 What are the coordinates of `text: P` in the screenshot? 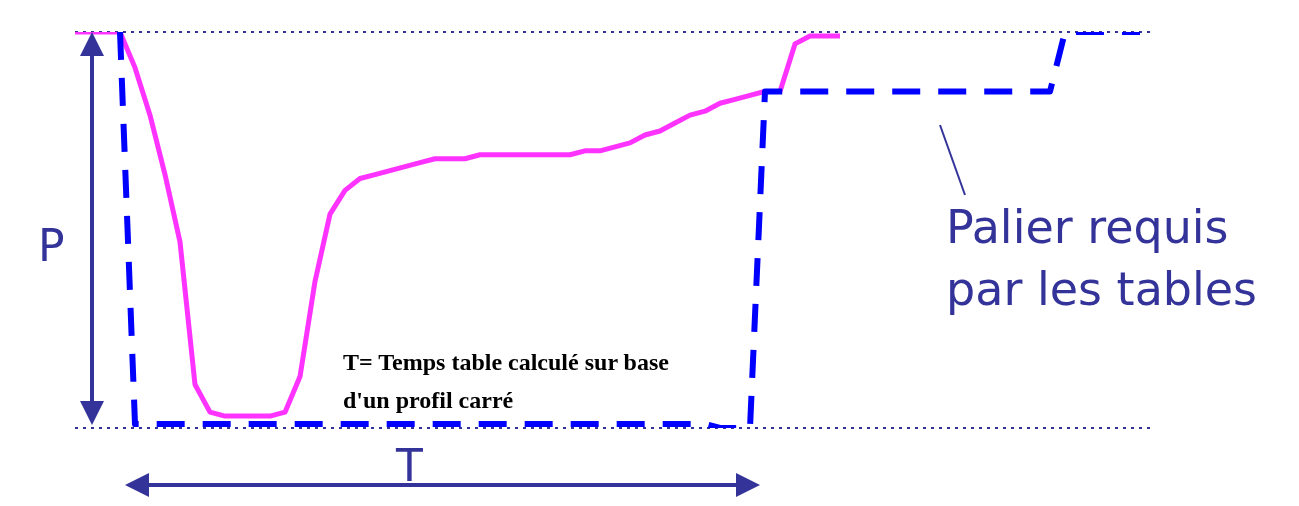 It's located at (51, 245).